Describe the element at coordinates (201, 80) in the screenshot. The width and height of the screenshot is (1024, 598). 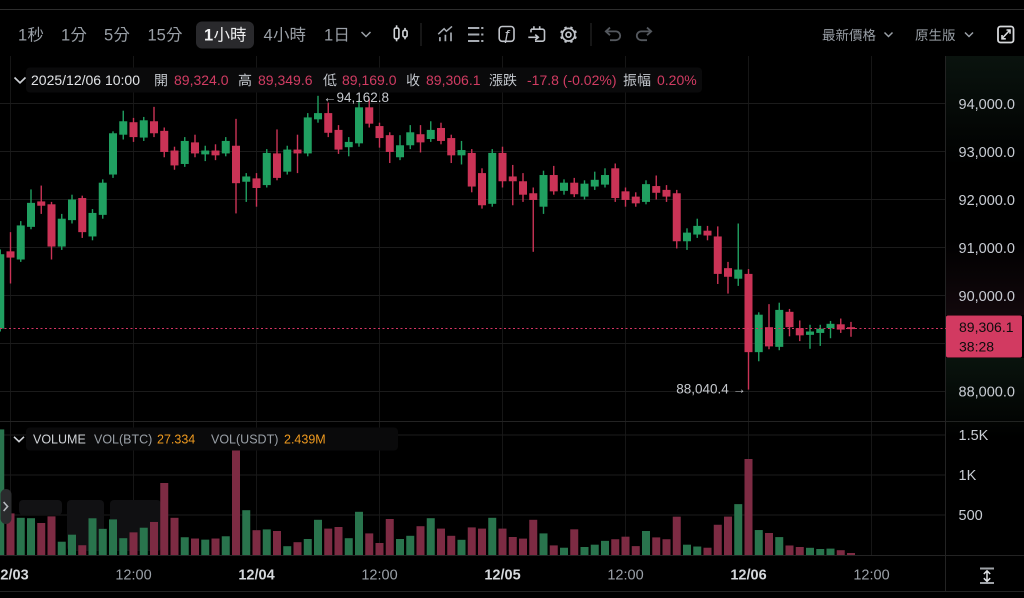
I see `svg-text: 89,324.0` at that location.